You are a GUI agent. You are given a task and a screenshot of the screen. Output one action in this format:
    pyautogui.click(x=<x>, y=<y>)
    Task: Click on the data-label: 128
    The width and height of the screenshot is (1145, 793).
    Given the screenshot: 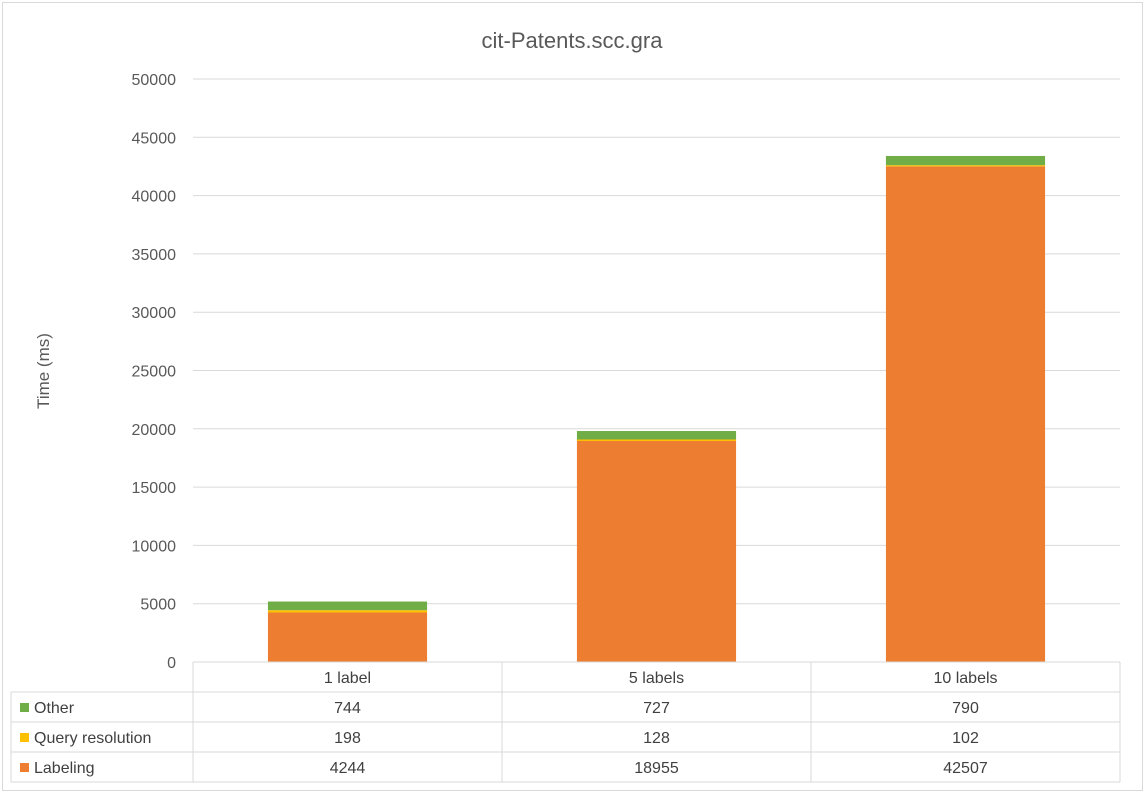 What is the action you would take?
    pyautogui.click(x=656, y=738)
    